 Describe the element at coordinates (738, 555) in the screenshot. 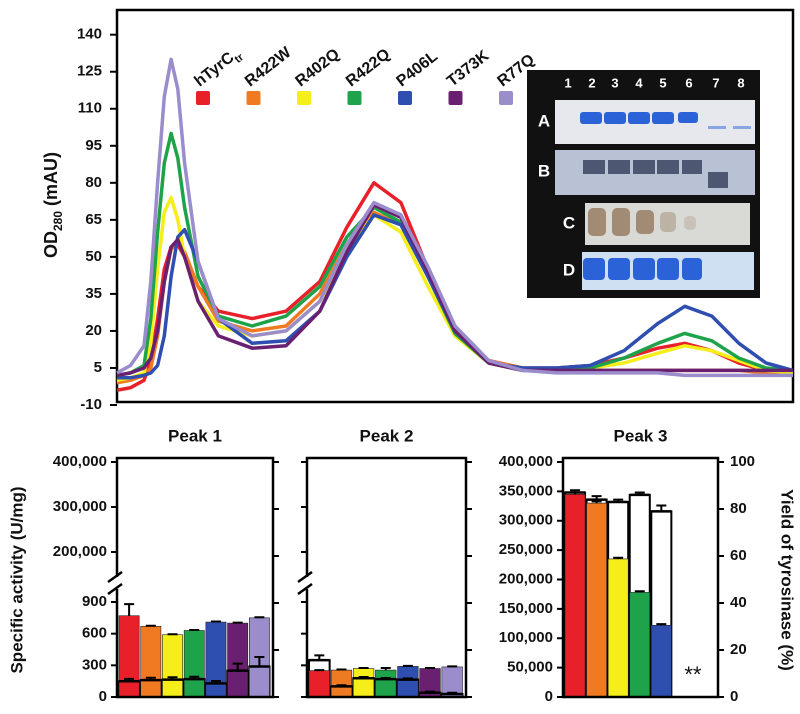

I see `y2-tick-label: 60` at that location.